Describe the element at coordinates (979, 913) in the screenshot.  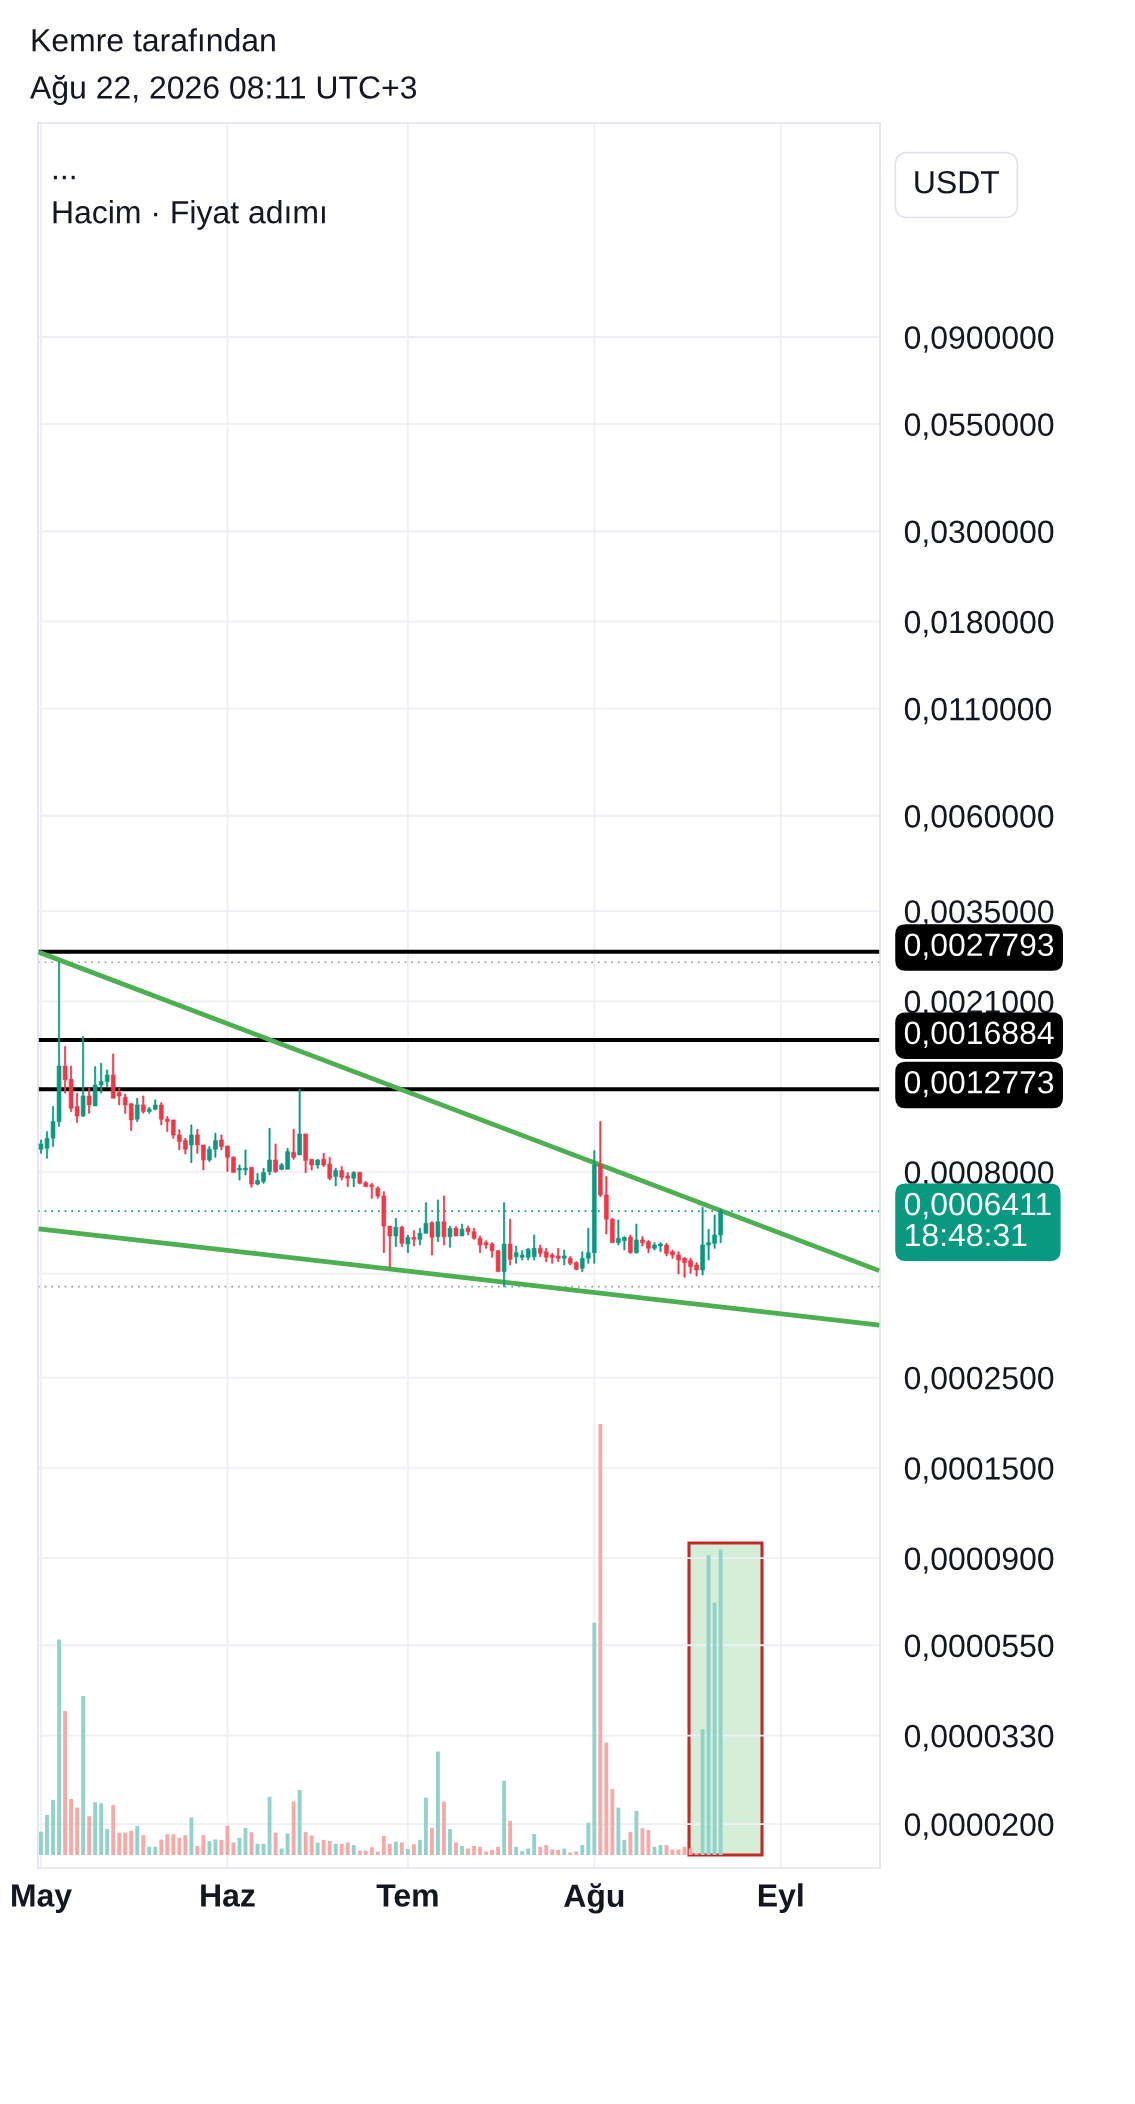
I see `y-tick-label: 0,0035000` at that location.